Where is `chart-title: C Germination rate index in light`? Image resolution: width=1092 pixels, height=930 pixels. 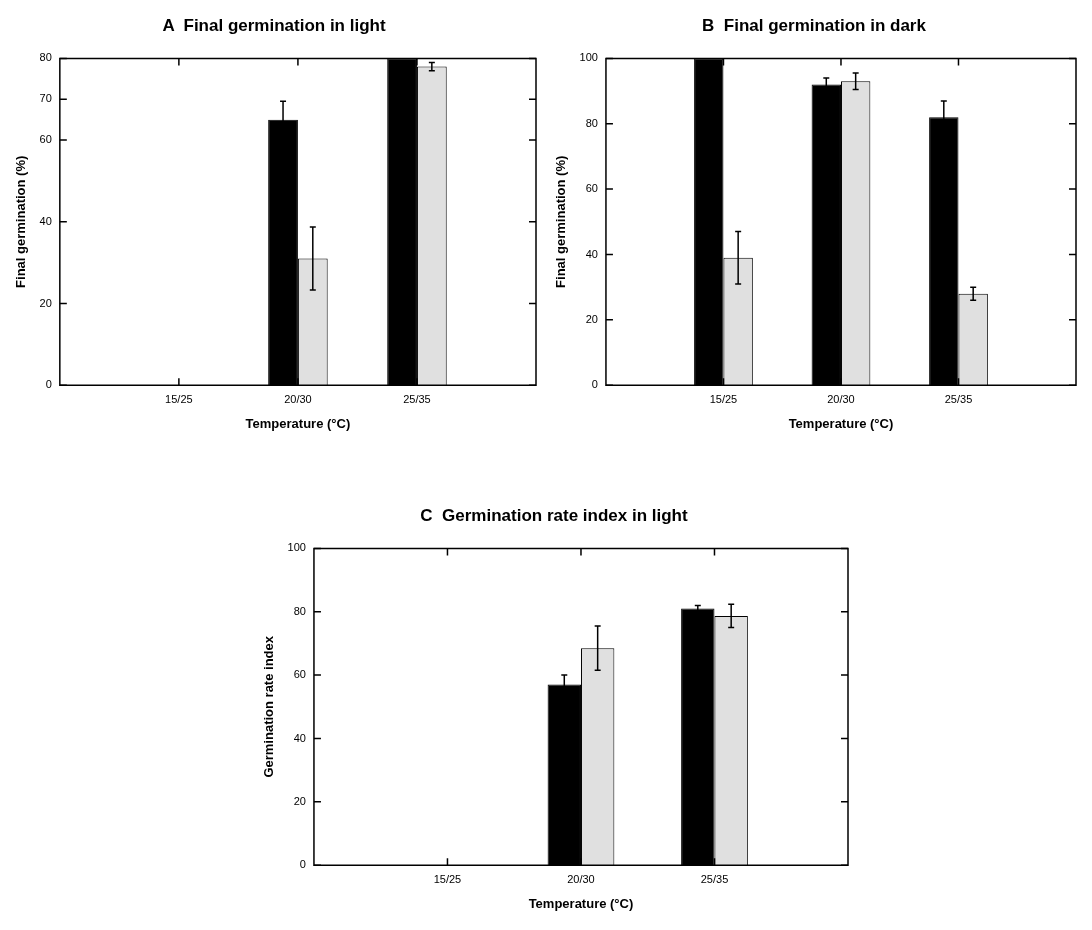 chart-title: C Germination rate index in light is located at coordinates (554, 515).